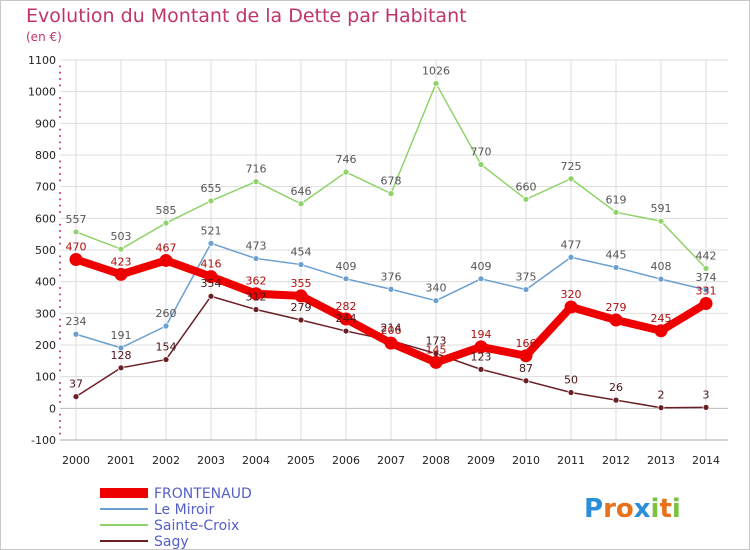  Describe the element at coordinates (76, 219) in the screenshot. I see `data-label: 557` at that location.